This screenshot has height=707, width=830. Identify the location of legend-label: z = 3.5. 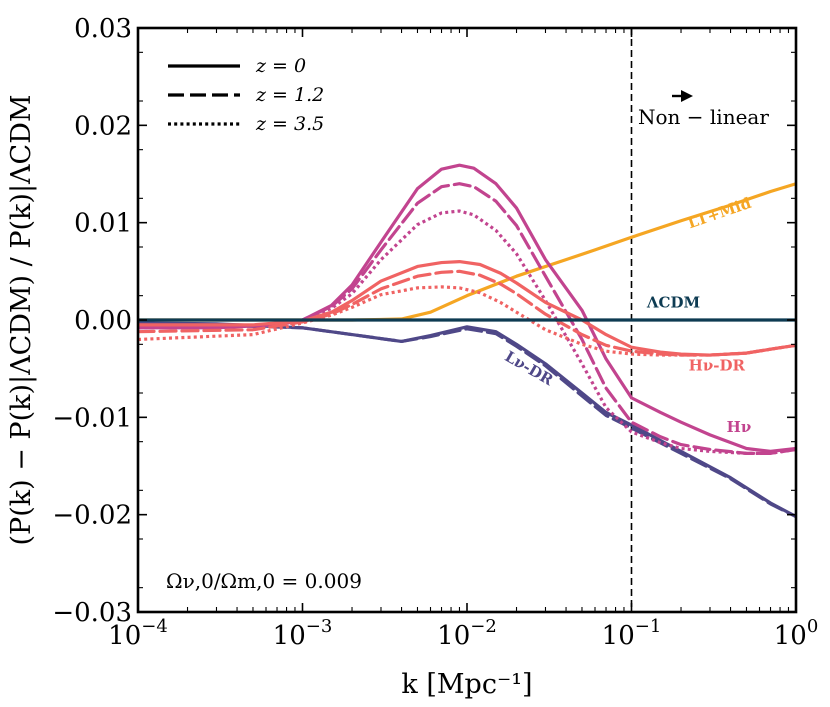
(289, 124).